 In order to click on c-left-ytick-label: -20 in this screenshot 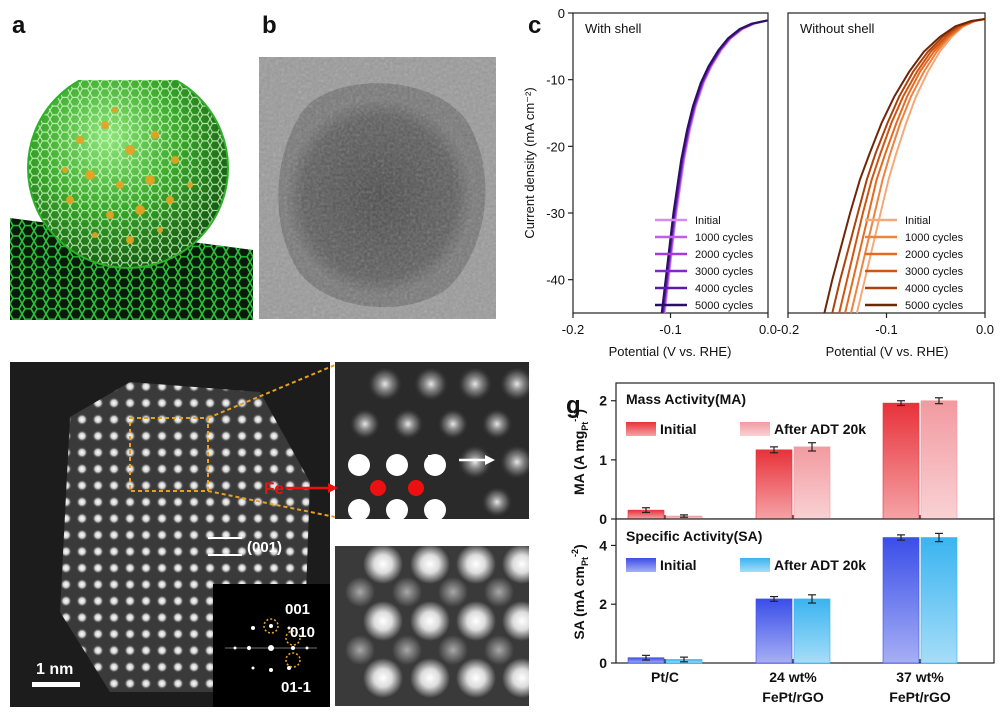, I will do `click(555, 146)`.